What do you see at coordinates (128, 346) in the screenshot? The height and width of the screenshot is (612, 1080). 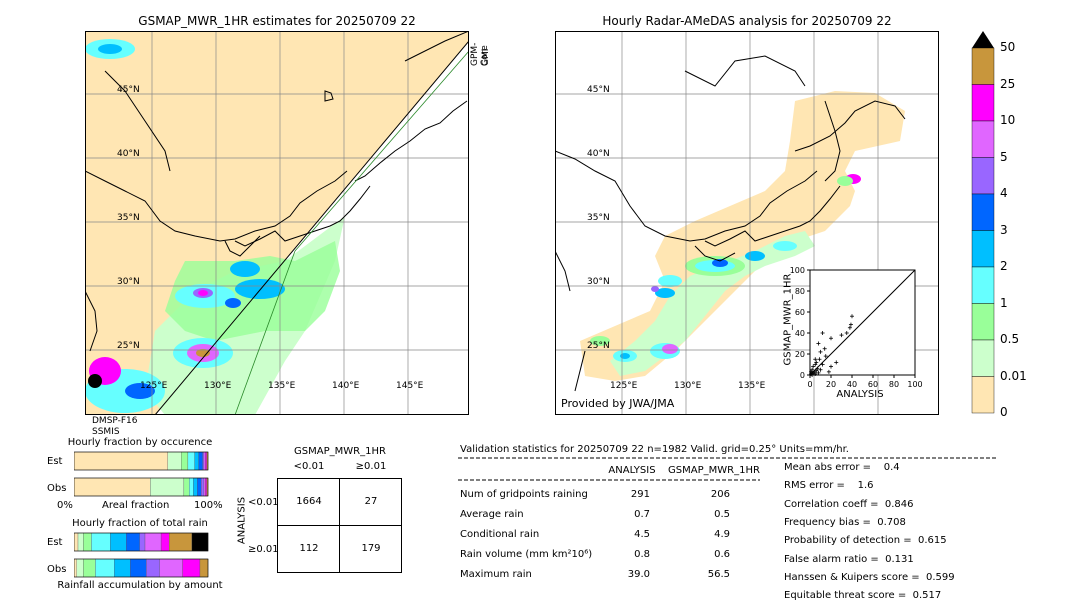 I see `left-lat-25: 25°N` at bounding box center [128, 346].